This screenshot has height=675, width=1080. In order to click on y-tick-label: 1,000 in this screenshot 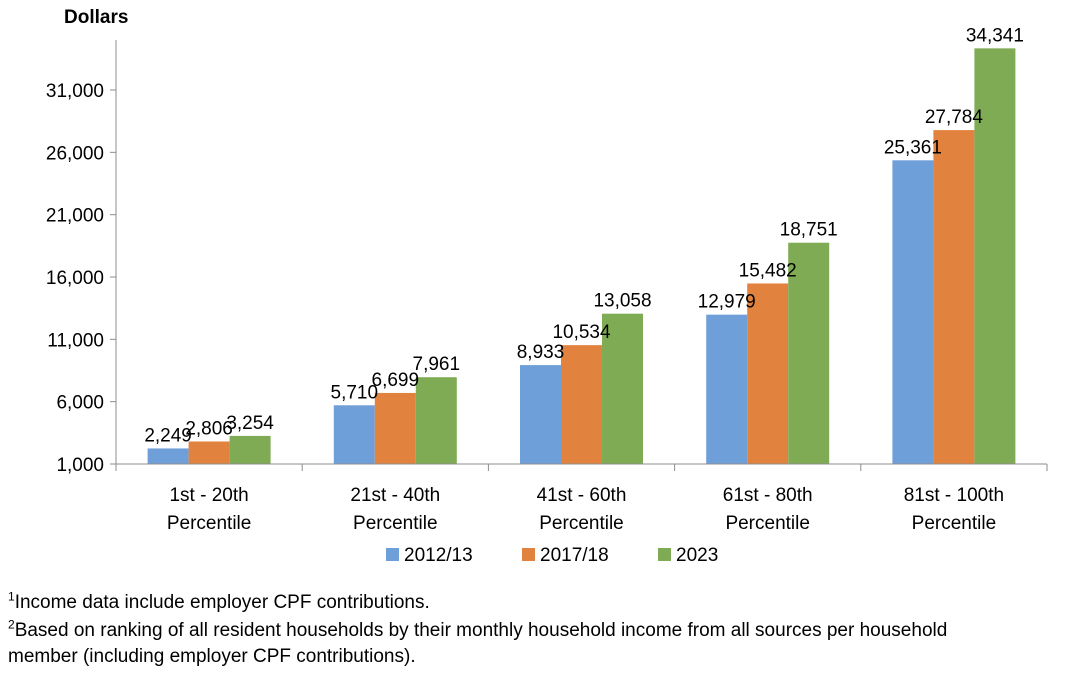, I will do `click(80, 465)`.